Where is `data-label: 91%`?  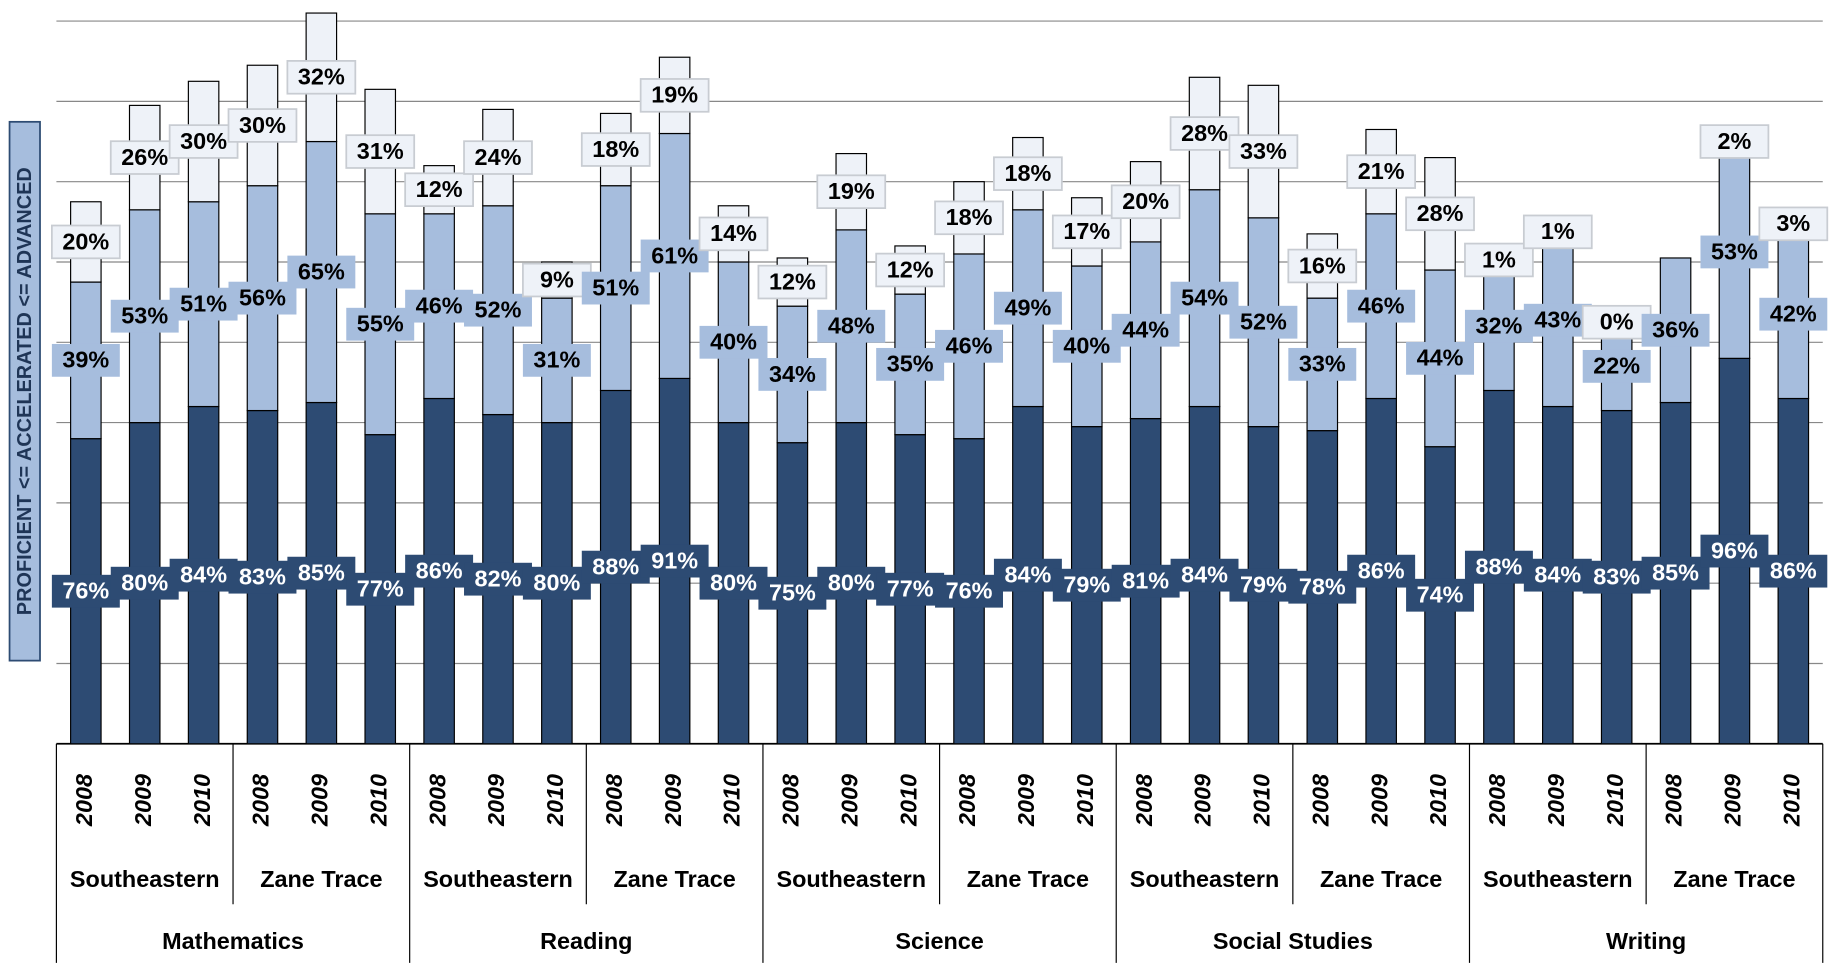
data-label: 91% is located at coordinates (674, 560).